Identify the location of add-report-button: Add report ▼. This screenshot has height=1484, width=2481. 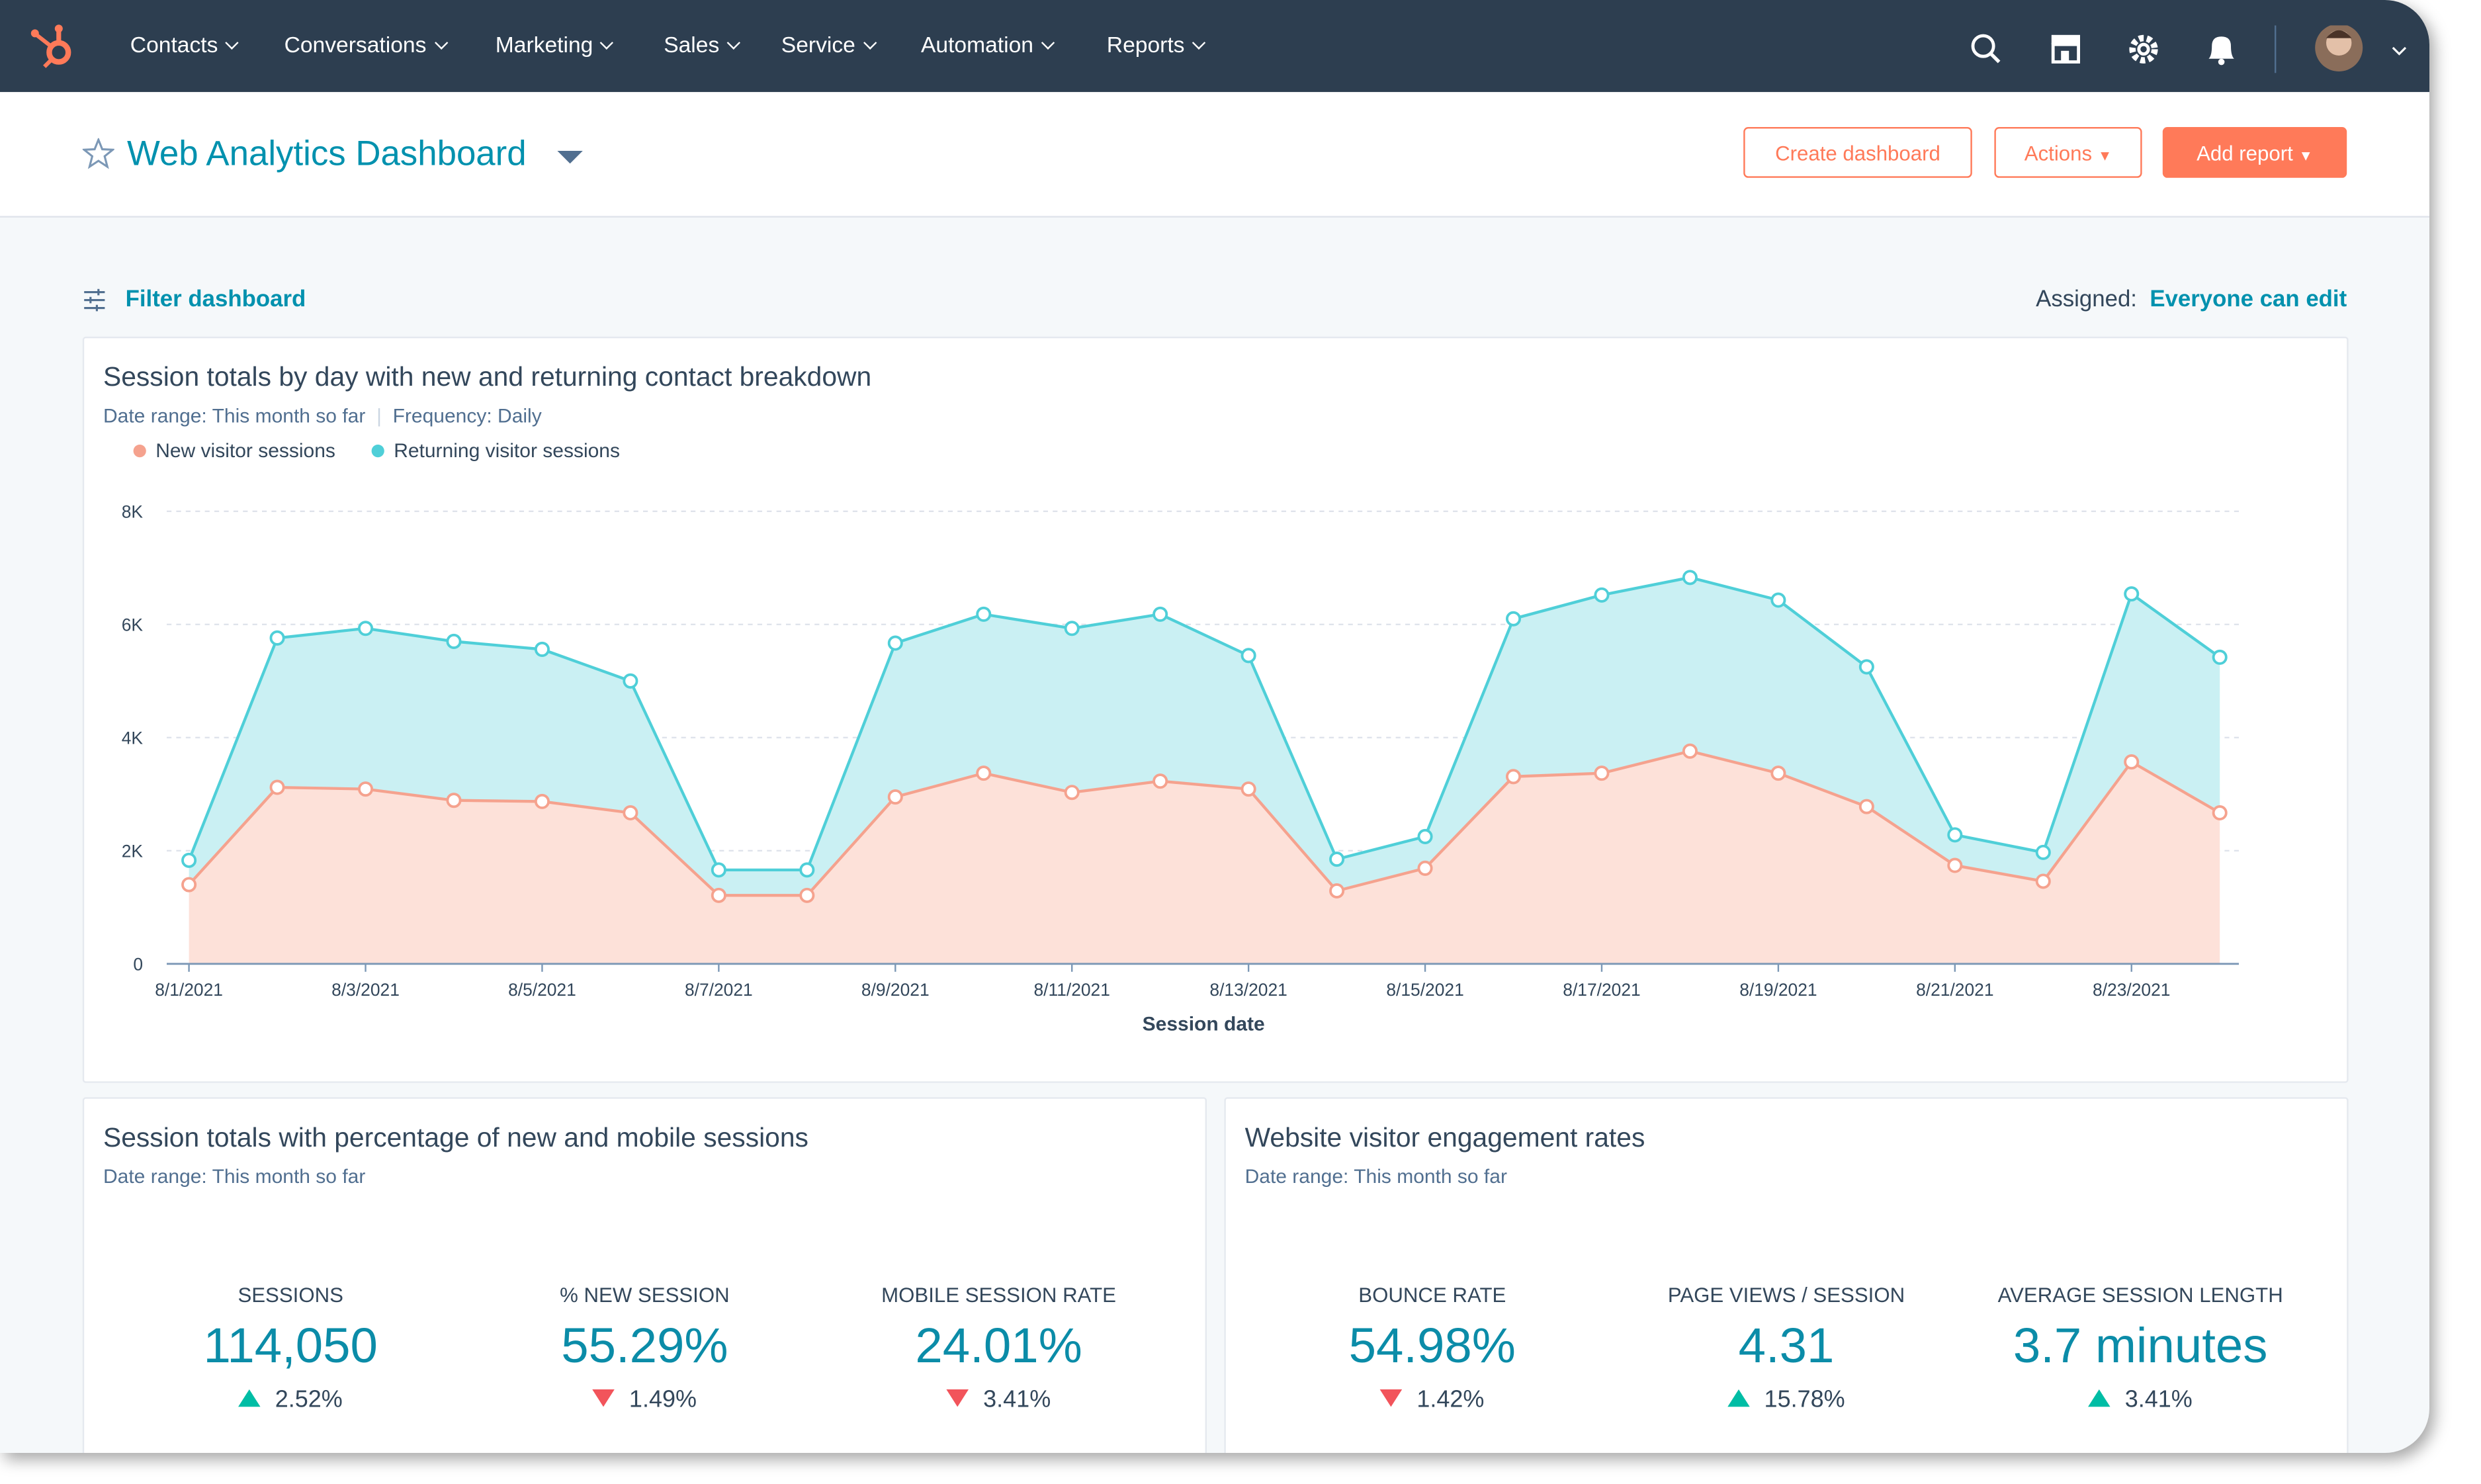
(2254, 152).